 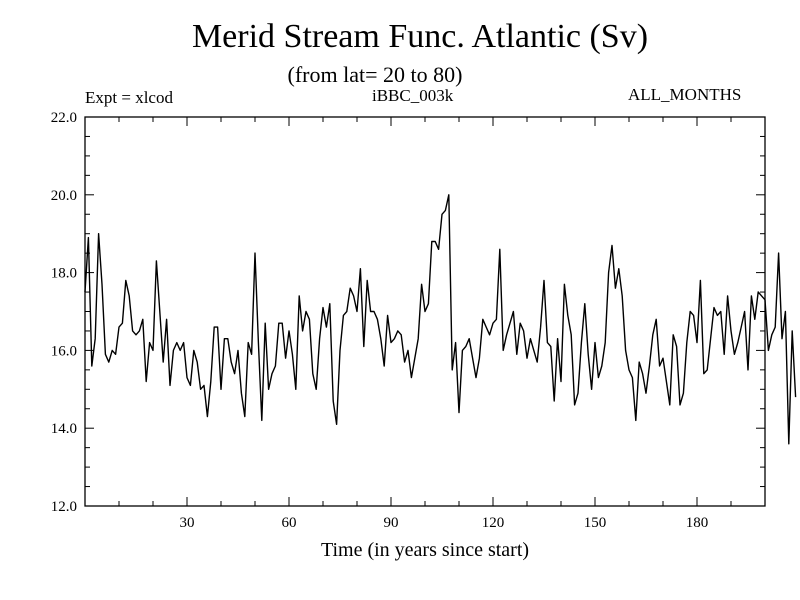 What do you see at coordinates (64, 118) in the screenshot?
I see `y-tick-label: 22.0` at bounding box center [64, 118].